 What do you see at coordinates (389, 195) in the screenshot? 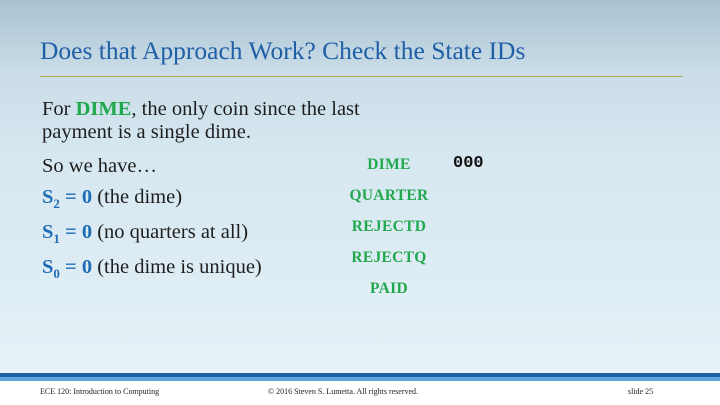
I see `state-quarter: QUARTER` at bounding box center [389, 195].